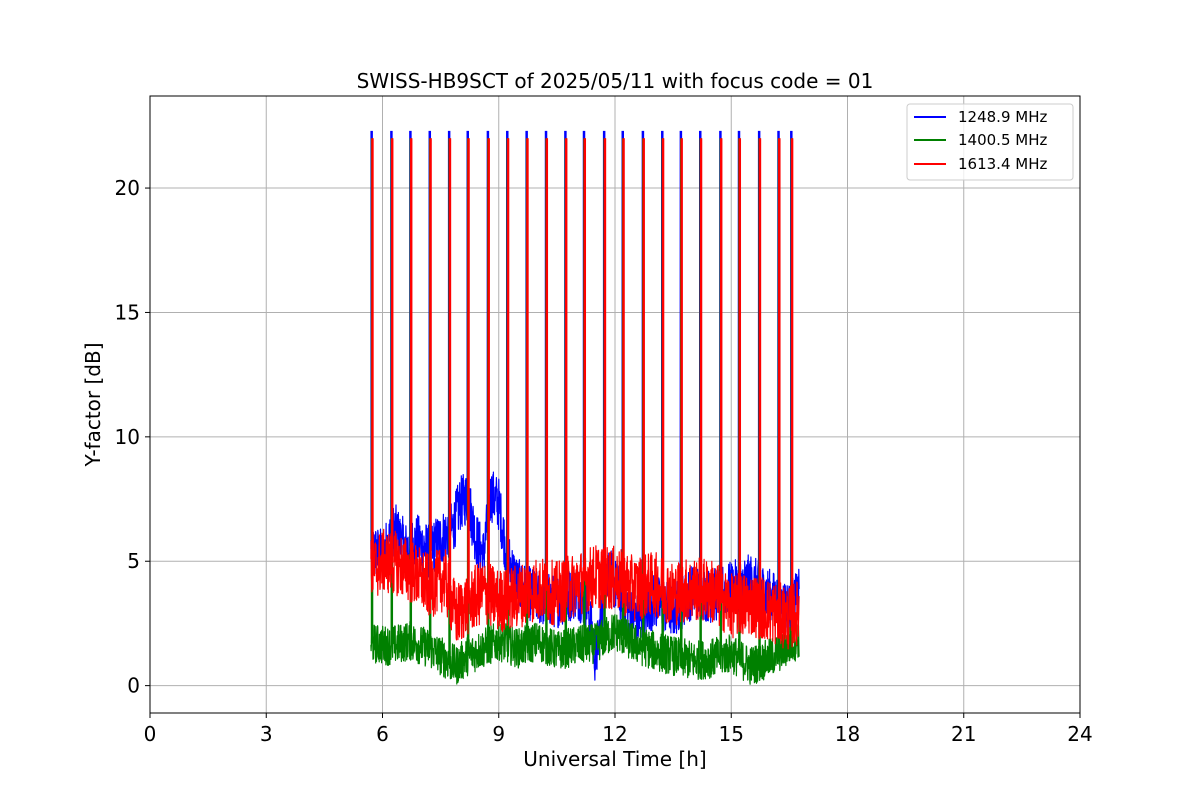  I want to click on x-tick-label: 24, so click(1079, 734).